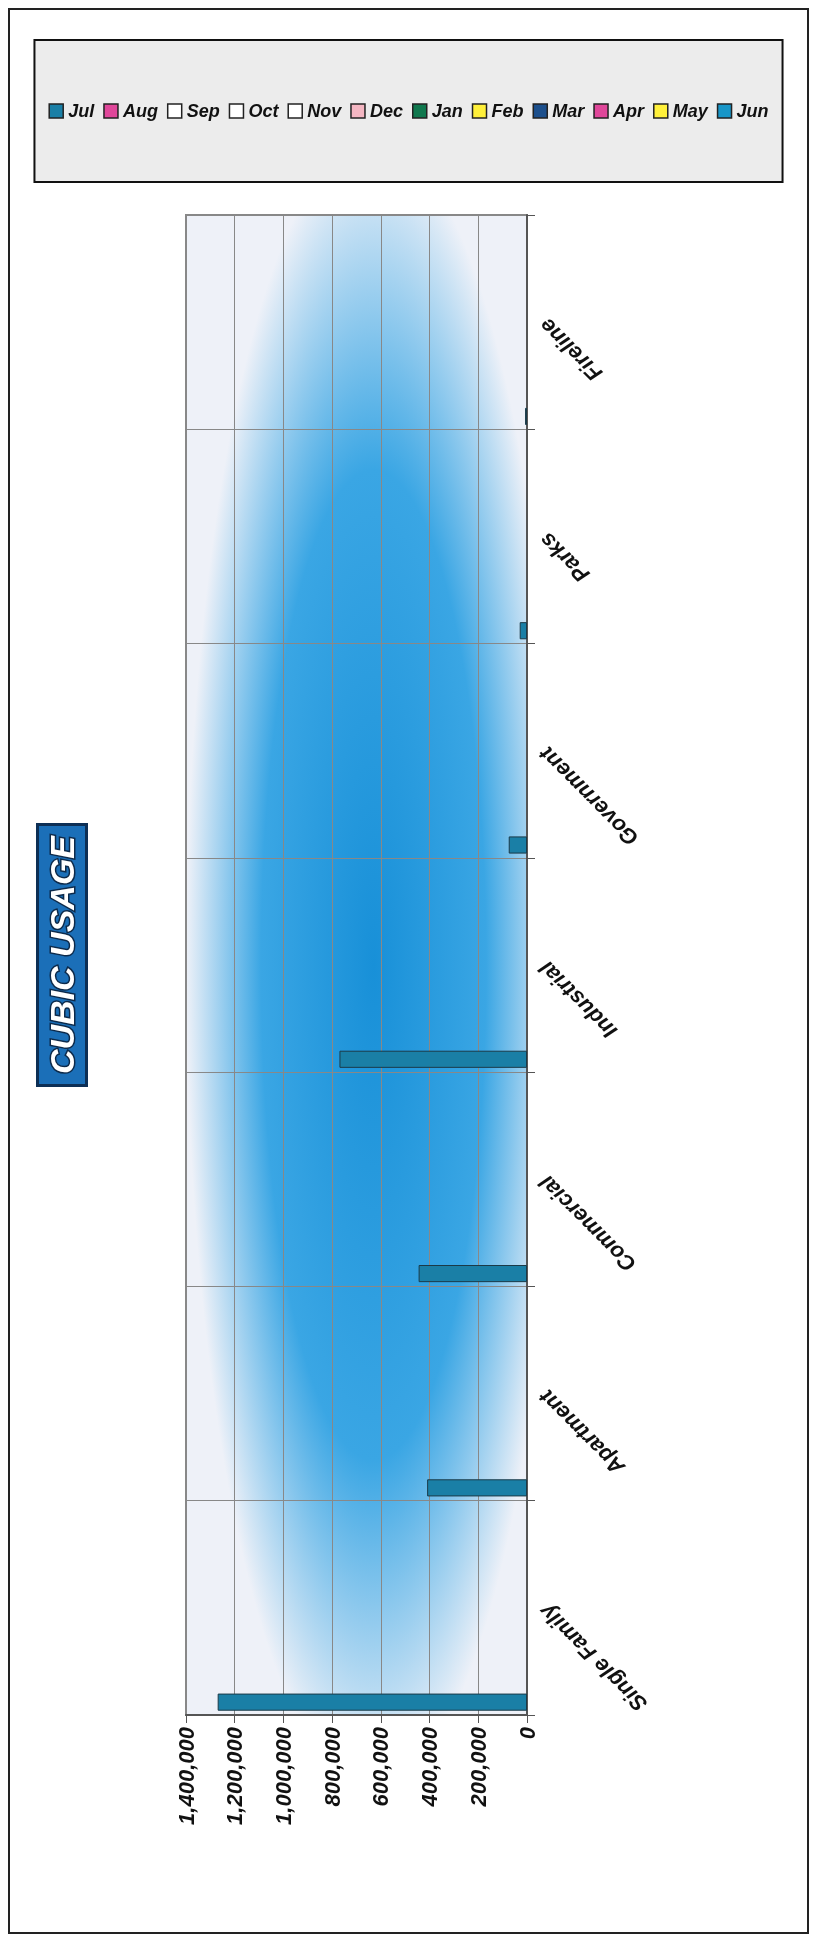  What do you see at coordinates (82, 111) in the screenshot?
I see `legend-label: Jul` at bounding box center [82, 111].